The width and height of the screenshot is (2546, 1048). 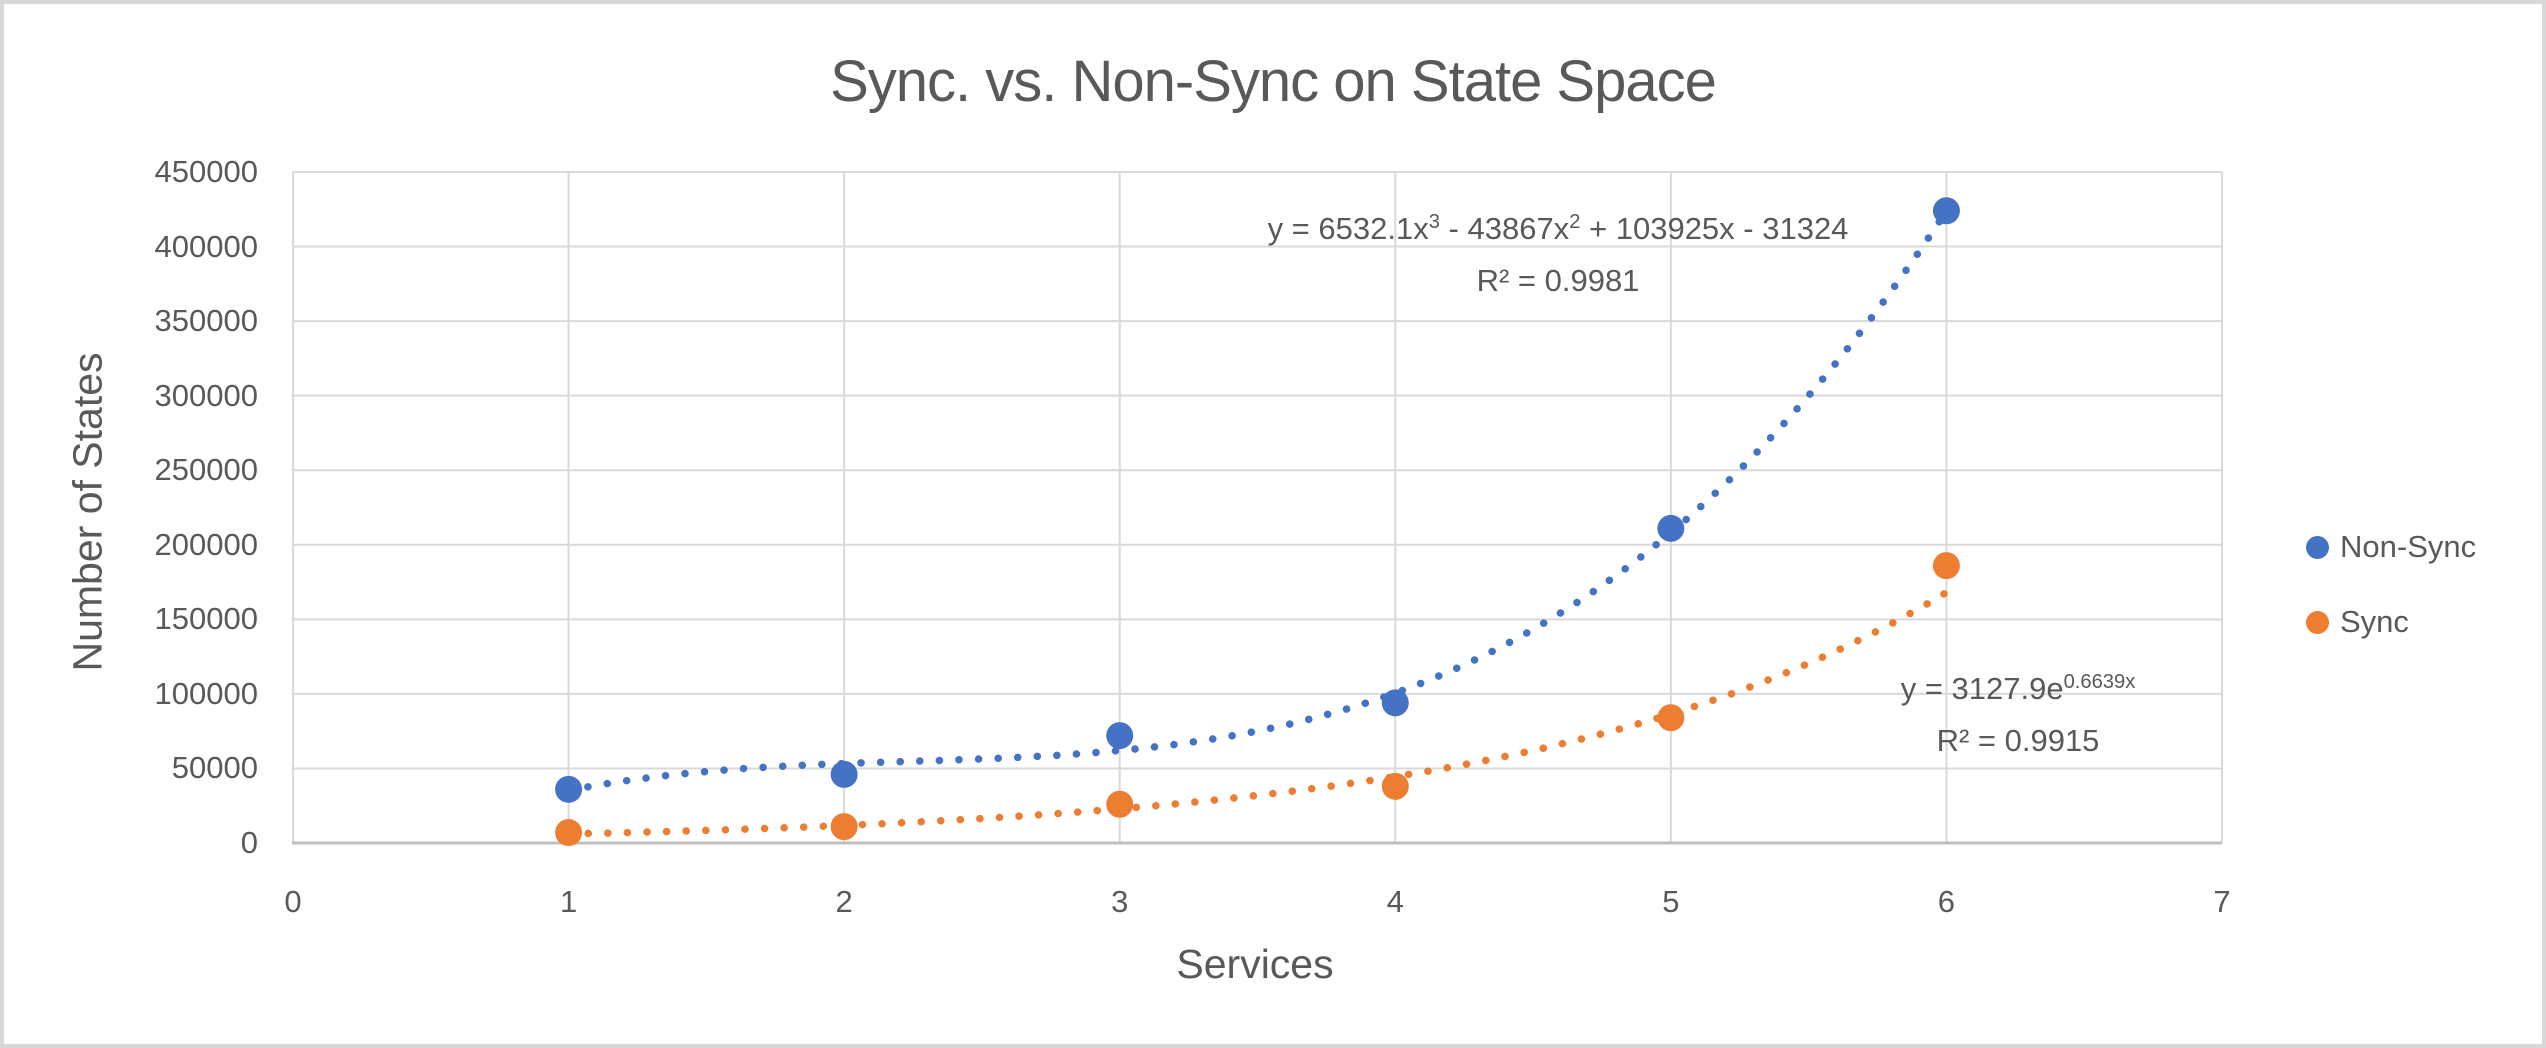 I want to click on y-tick-label: 50000, so click(x=214, y=768).